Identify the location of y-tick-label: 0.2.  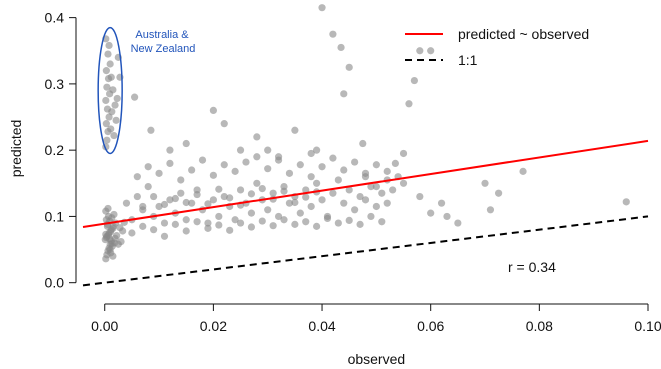
(55, 150).